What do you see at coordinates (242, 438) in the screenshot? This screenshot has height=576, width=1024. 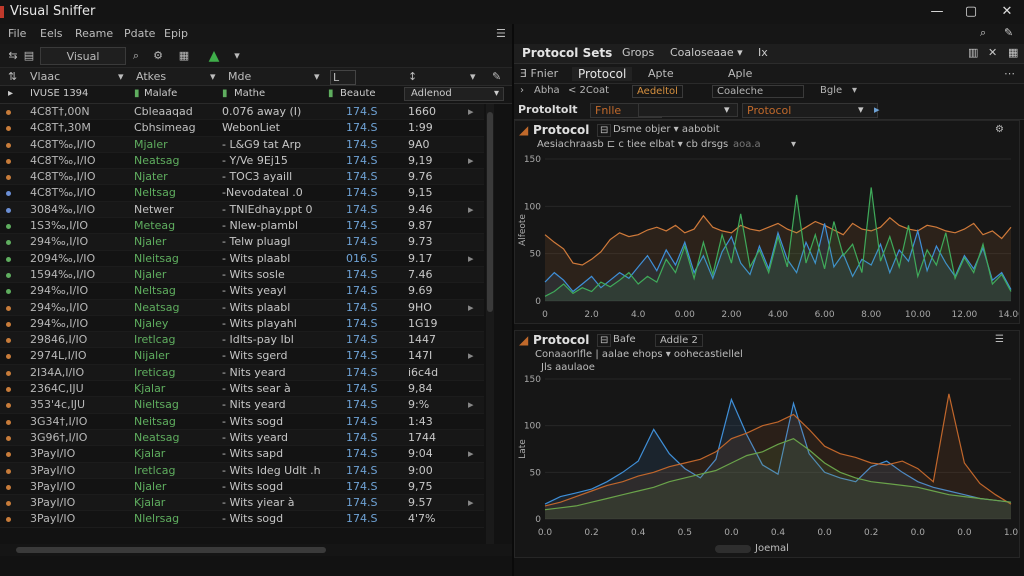 I see `table-row: 3G96†,I/IO Neatsag - Wits yeard 174.S 1744` at bounding box center [242, 438].